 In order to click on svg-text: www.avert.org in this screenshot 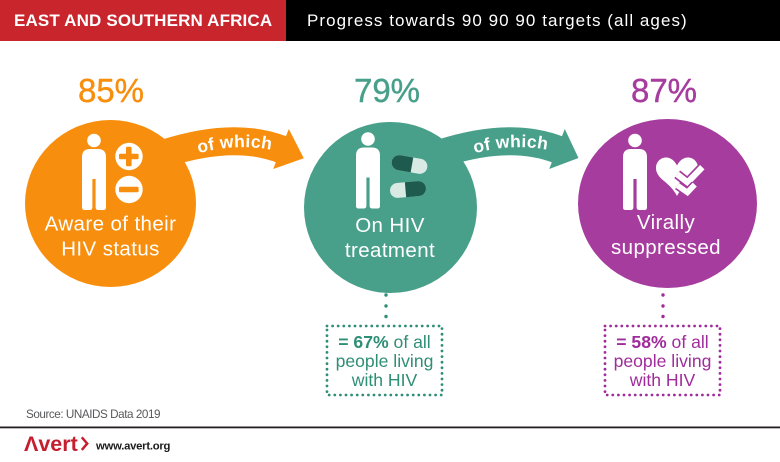, I will do `click(133, 447)`.